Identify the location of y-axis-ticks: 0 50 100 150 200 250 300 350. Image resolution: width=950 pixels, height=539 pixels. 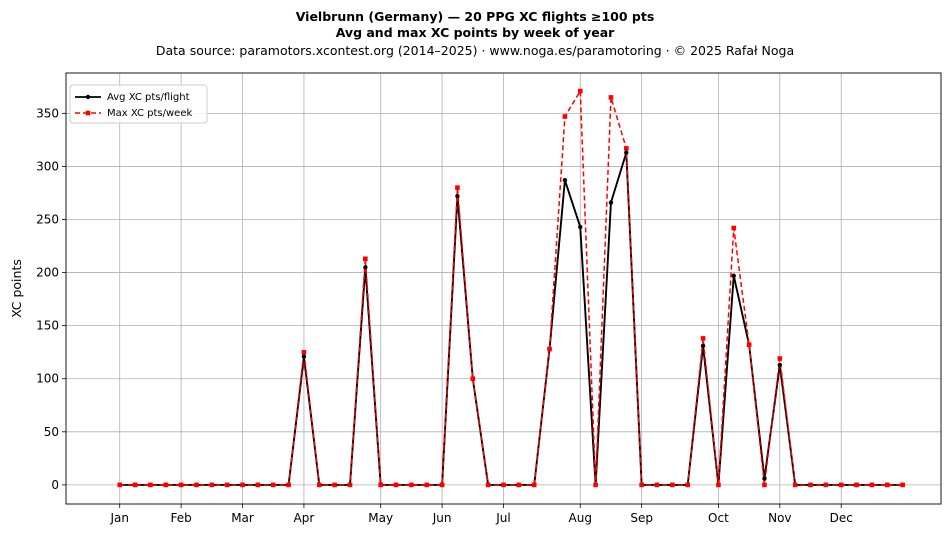
(51, 299).